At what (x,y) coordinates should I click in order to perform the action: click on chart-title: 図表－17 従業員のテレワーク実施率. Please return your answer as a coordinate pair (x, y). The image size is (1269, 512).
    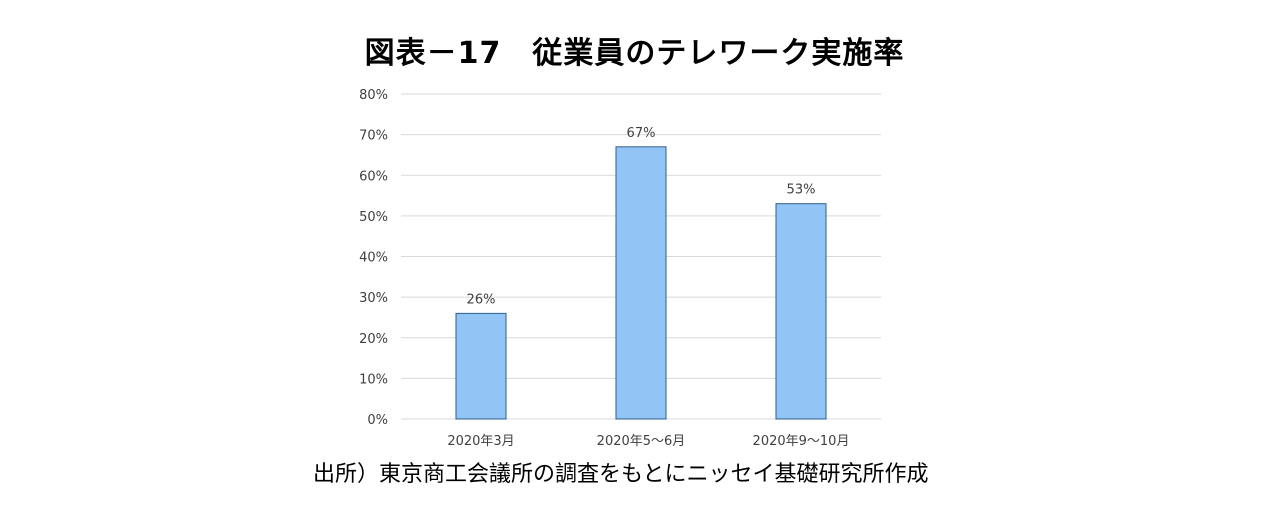
    Looking at the image, I should click on (634, 53).